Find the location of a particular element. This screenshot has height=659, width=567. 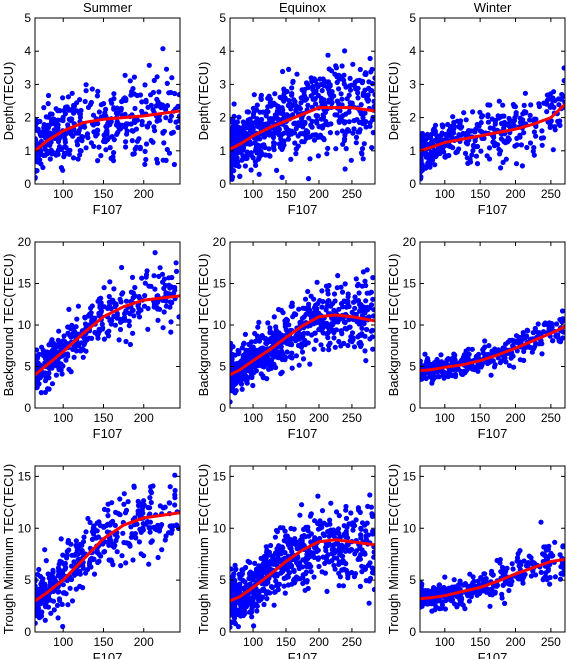

x-tick-label: 100 is located at coordinates (445, 194).